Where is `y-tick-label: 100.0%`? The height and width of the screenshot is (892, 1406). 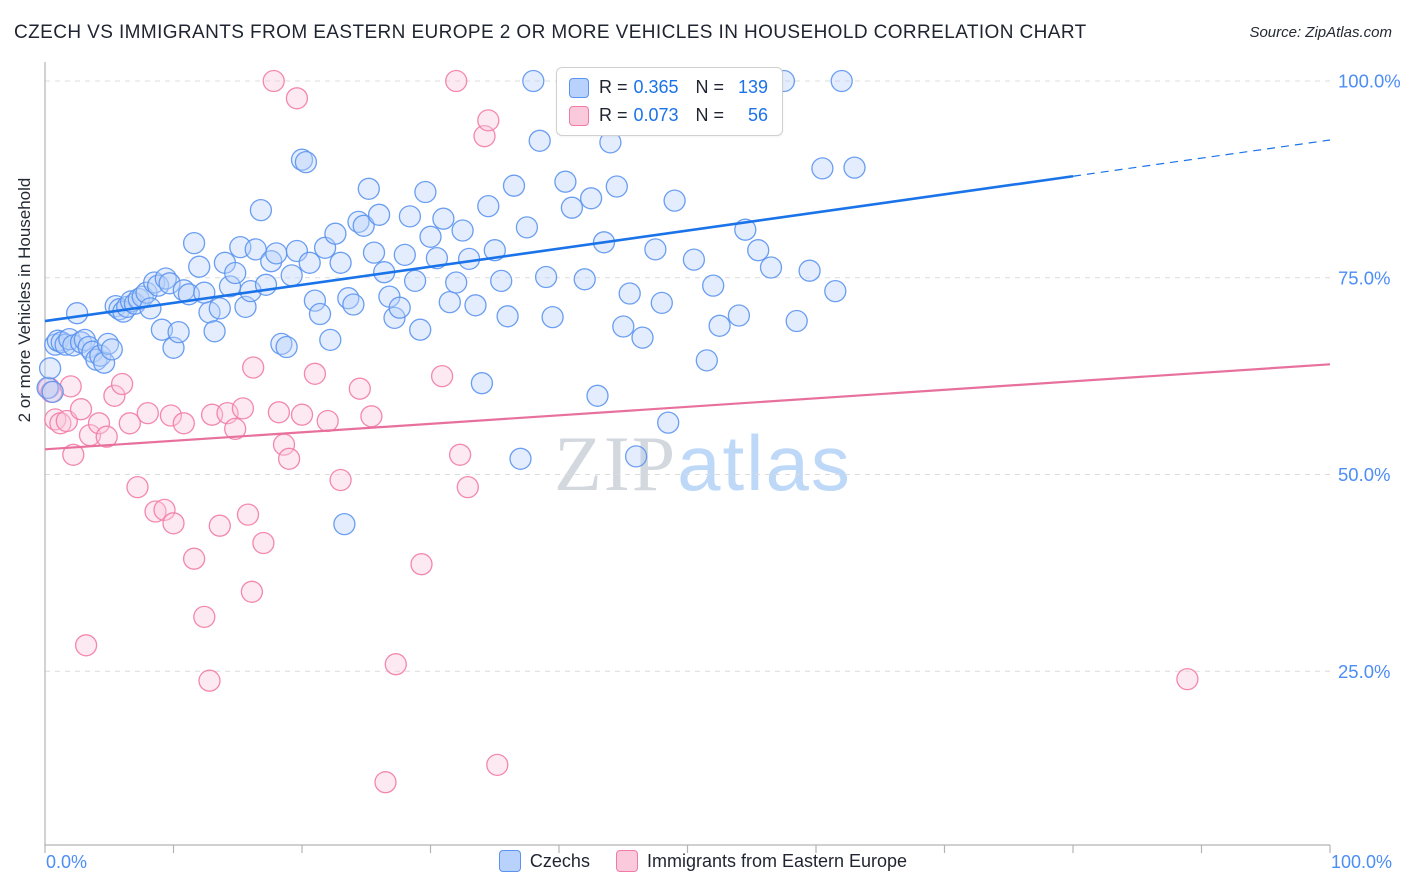 y-tick-label: 100.0% is located at coordinates (1369, 81).